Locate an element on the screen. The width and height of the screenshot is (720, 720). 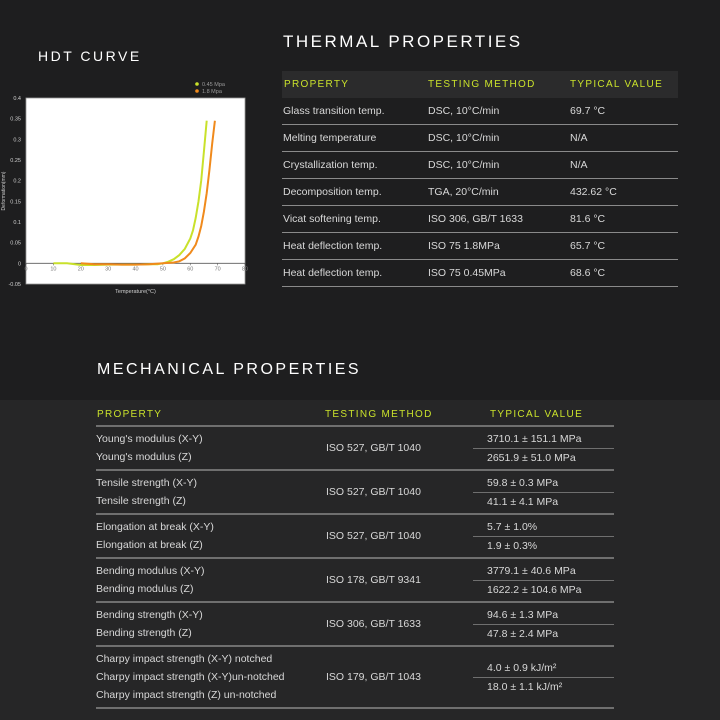
typical-value: 3779.1 ± 40.6 MPa is located at coordinates (531, 571).